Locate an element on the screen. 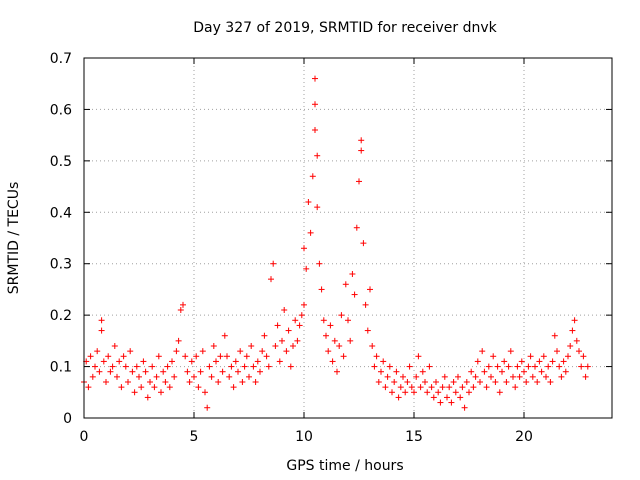  y-axis-label: SRMTID / TECUs is located at coordinates (14, 238).